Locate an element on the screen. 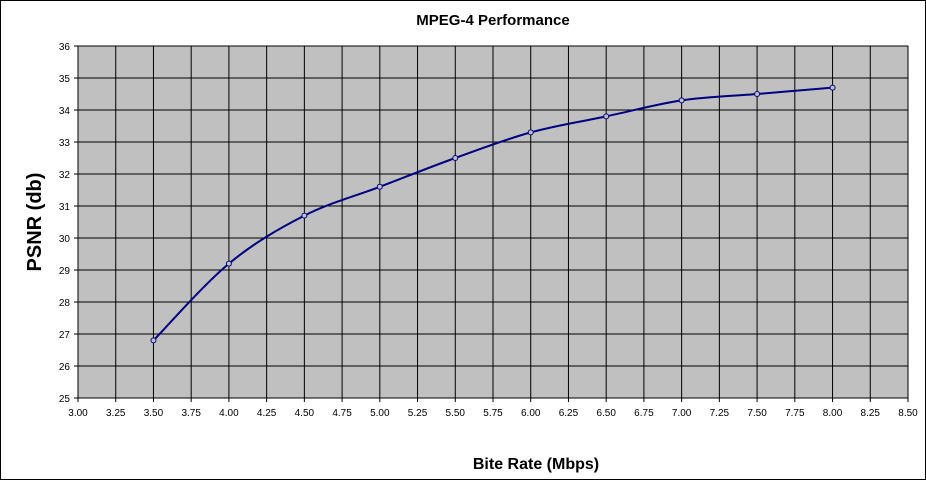 This screenshot has width=926, height=480. x-tick-label: 7.50 is located at coordinates (757, 413).